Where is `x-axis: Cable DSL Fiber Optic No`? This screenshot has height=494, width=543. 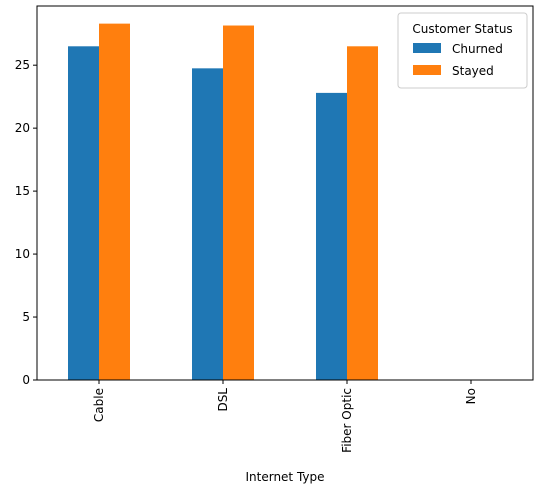
x-axis: Cable DSL Fiber Optic No is located at coordinates (285, 416).